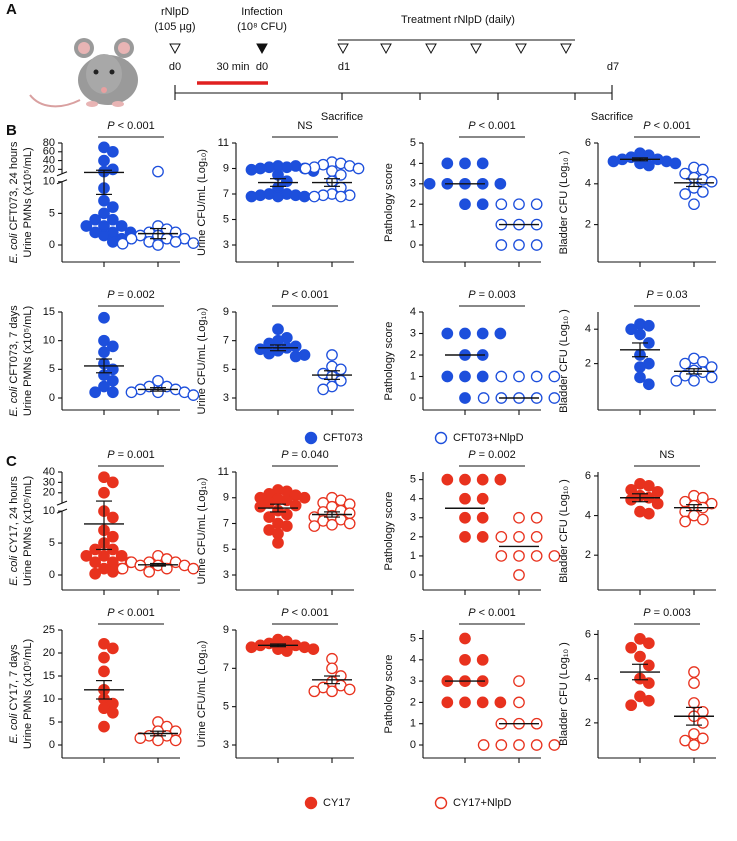 This screenshot has height=841, width=737. I want to click on y-axis-label: Pathology score, so click(389, 361).